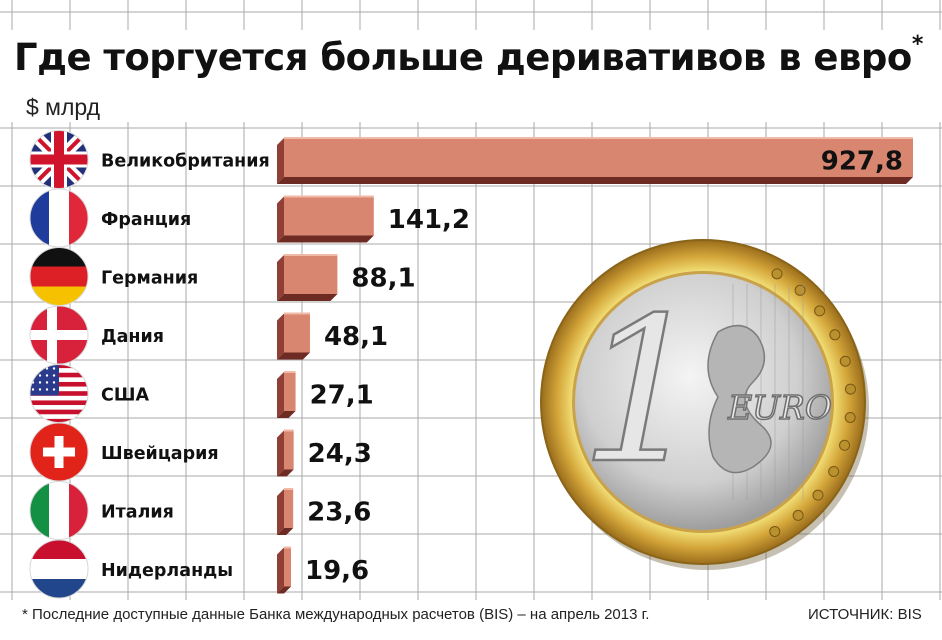 This screenshot has height=640, width=942. I want to click on title-footnote-mark: *, so click(917, 44).